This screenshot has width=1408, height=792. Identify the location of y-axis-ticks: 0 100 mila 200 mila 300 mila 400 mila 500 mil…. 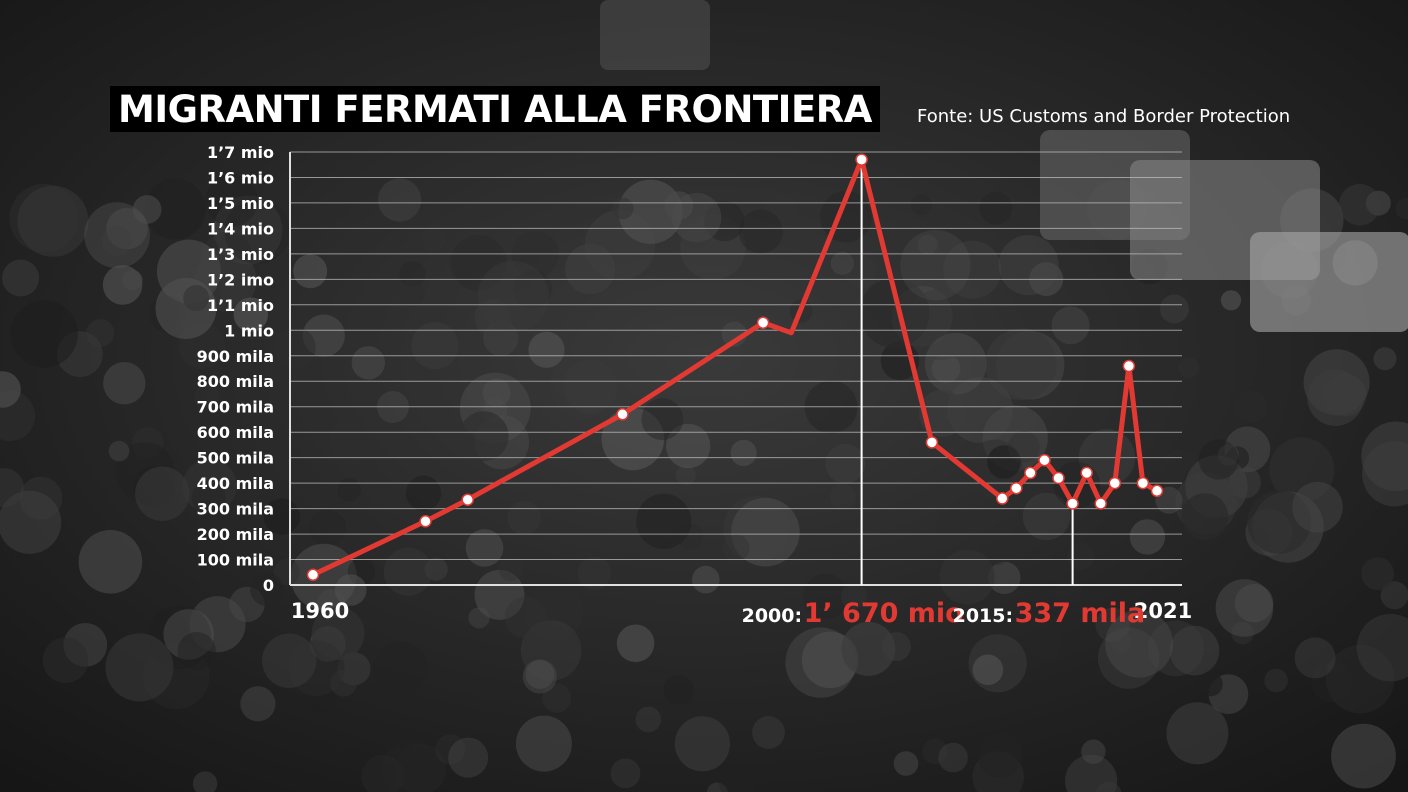
(235, 369).